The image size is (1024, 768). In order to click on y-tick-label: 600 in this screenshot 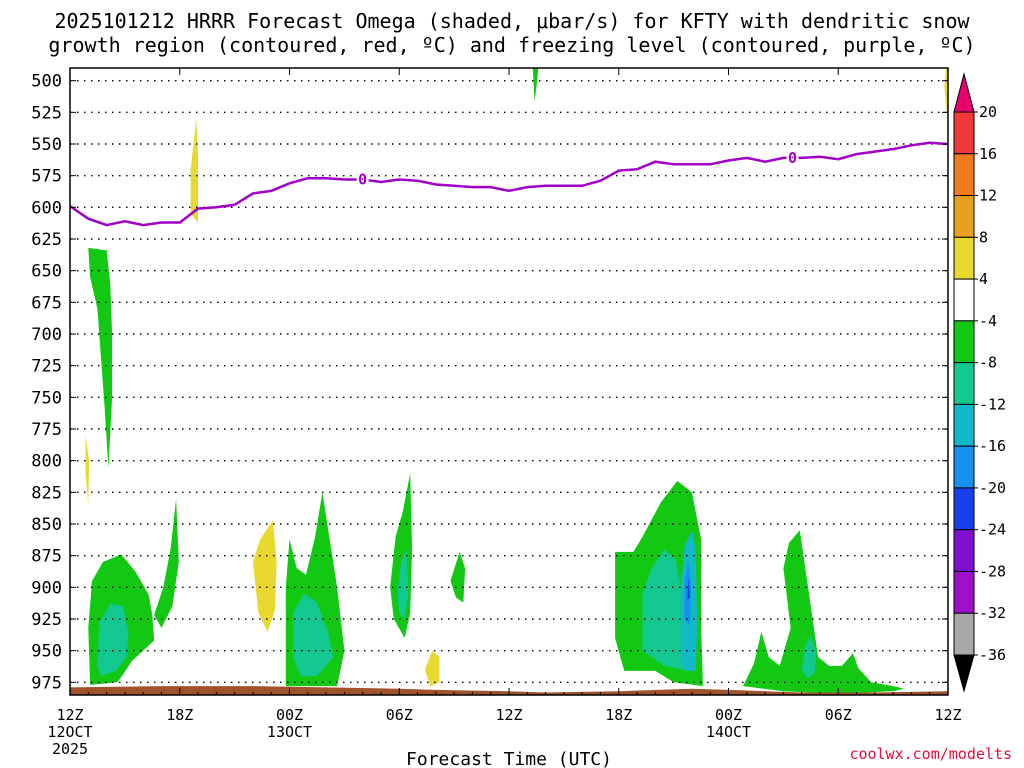, I will do `click(46, 208)`.